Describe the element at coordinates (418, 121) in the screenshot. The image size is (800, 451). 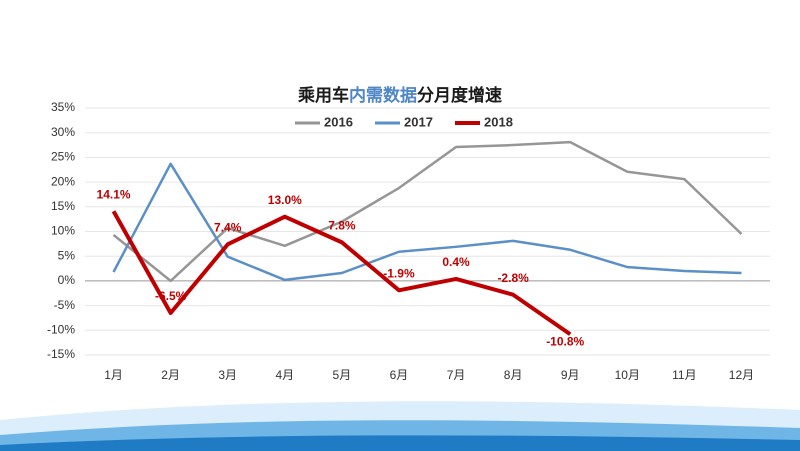
I see `legend-label: 2017` at that location.